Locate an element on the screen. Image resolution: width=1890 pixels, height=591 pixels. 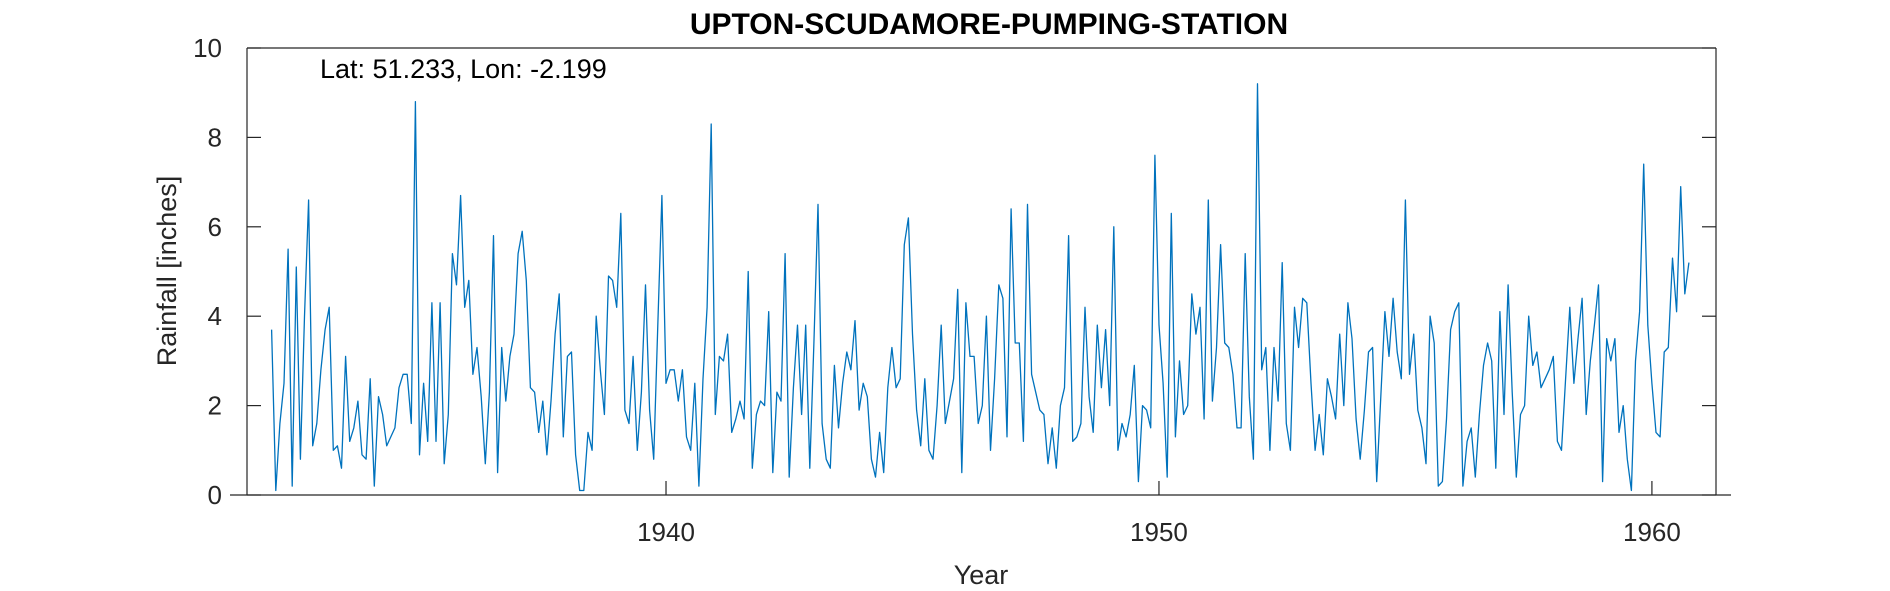
x-axis: 1940 1950 1960 is located at coordinates (1159, 514).